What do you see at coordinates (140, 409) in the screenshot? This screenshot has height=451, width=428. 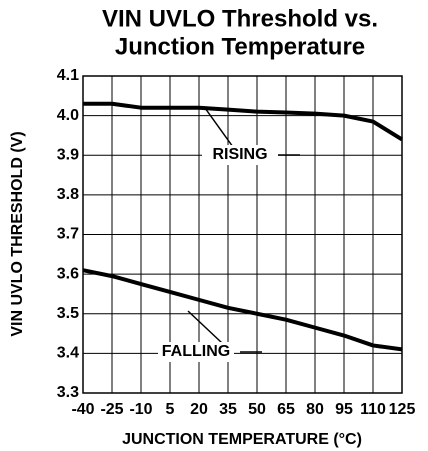 I see `x-tick-label: -10` at bounding box center [140, 409].